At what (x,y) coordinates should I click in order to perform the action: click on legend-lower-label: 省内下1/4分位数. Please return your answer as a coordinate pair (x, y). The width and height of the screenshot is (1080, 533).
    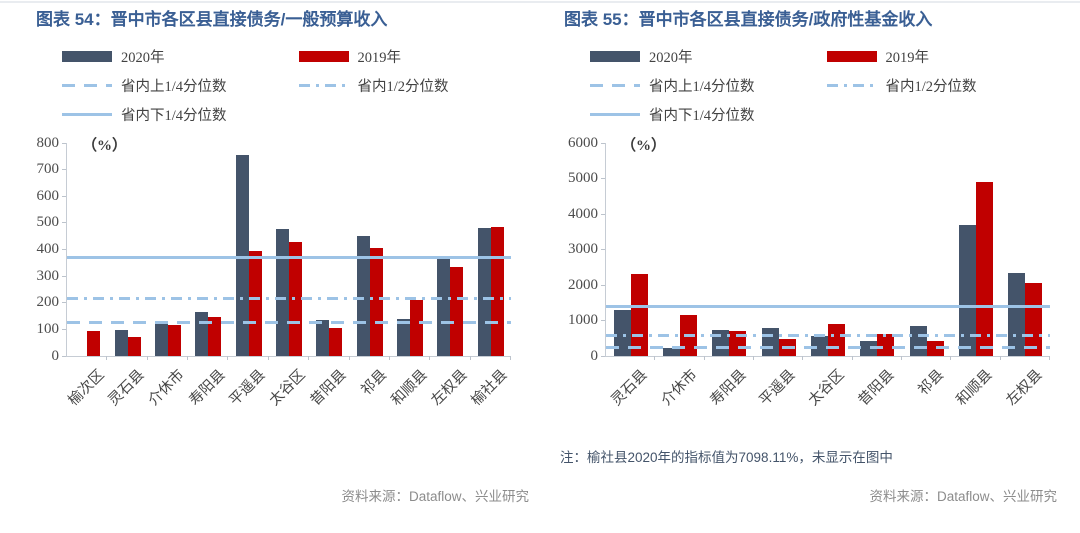
    Looking at the image, I should click on (702, 116).